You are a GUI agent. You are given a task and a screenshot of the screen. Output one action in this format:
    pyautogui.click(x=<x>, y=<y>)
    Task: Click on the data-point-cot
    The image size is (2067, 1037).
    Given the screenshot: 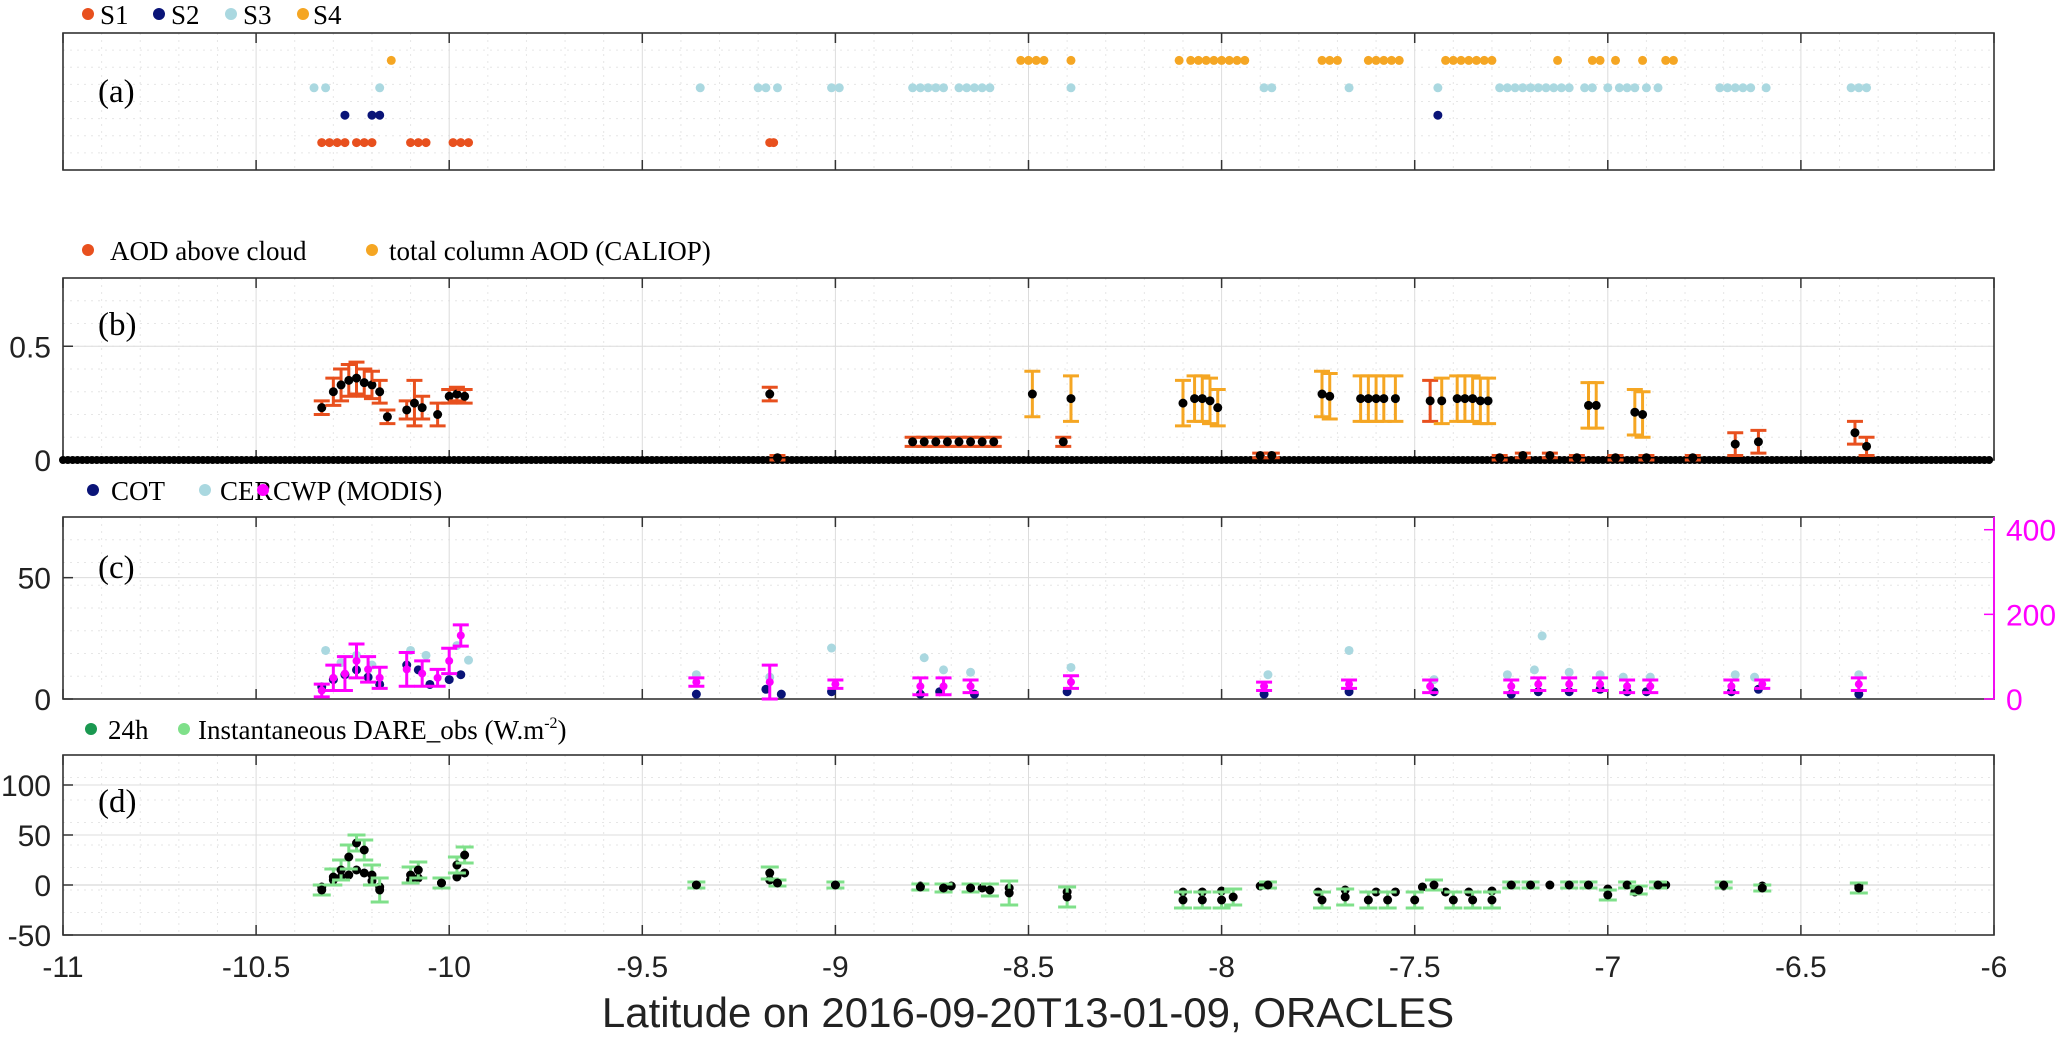 What is the action you would take?
    pyautogui.click(x=696, y=694)
    